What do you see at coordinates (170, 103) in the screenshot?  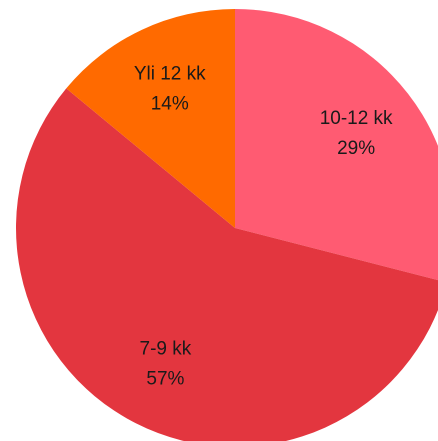 I see `slice-value-label: 14%` at bounding box center [170, 103].